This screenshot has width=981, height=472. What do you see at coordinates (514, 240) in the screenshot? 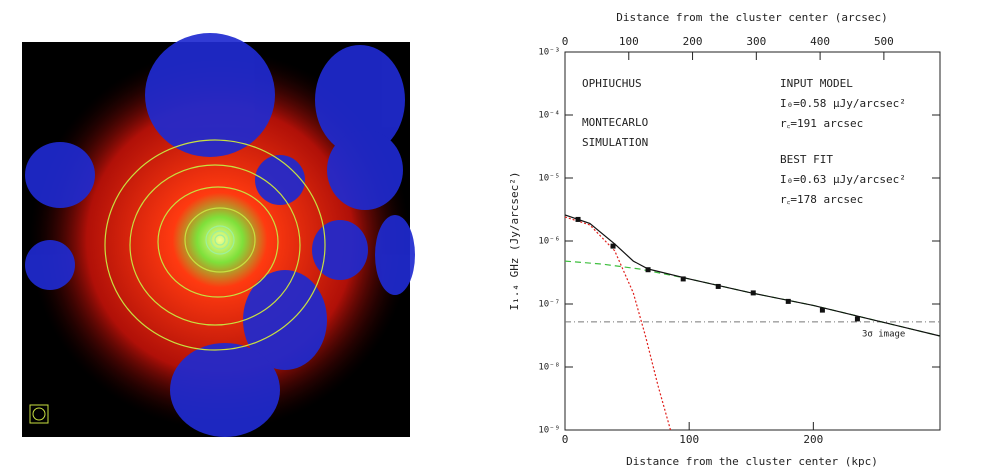
I see `y-axis-title: I₁.₄ GHz (Jy/arcsec²)` at bounding box center [514, 240].